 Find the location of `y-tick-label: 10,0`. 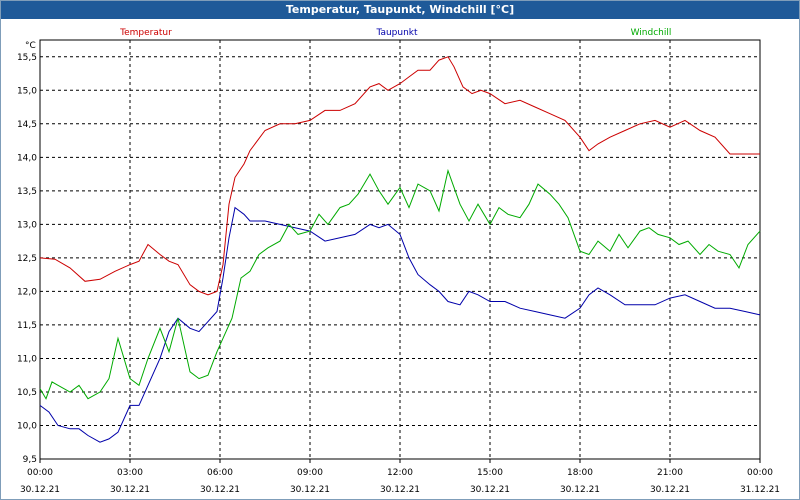

y-tick-label: 10,0 is located at coordinates (27, 426).